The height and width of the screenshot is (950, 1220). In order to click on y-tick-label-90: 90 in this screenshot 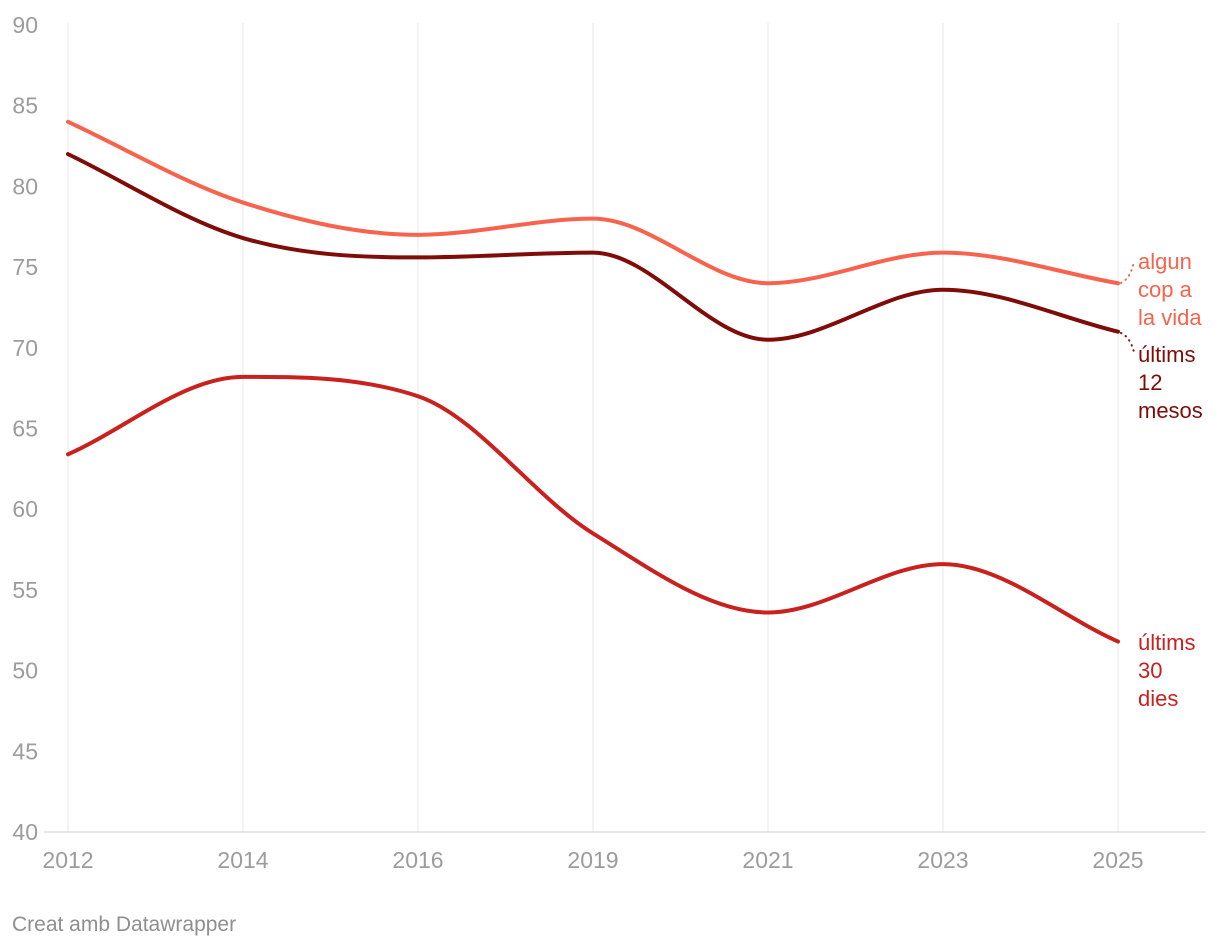, I will do `click(25, 25)`.